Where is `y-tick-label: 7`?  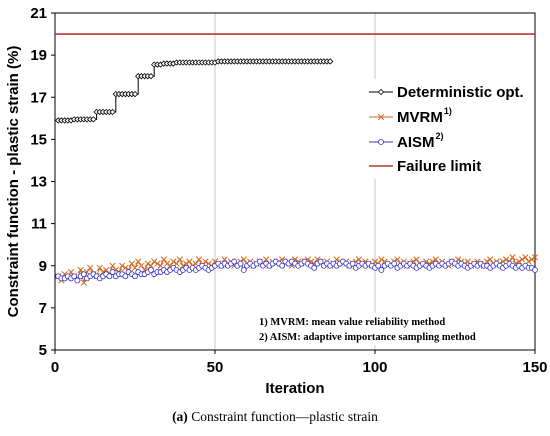
y-tick-label: 7 is located at coordinates (43, 308).